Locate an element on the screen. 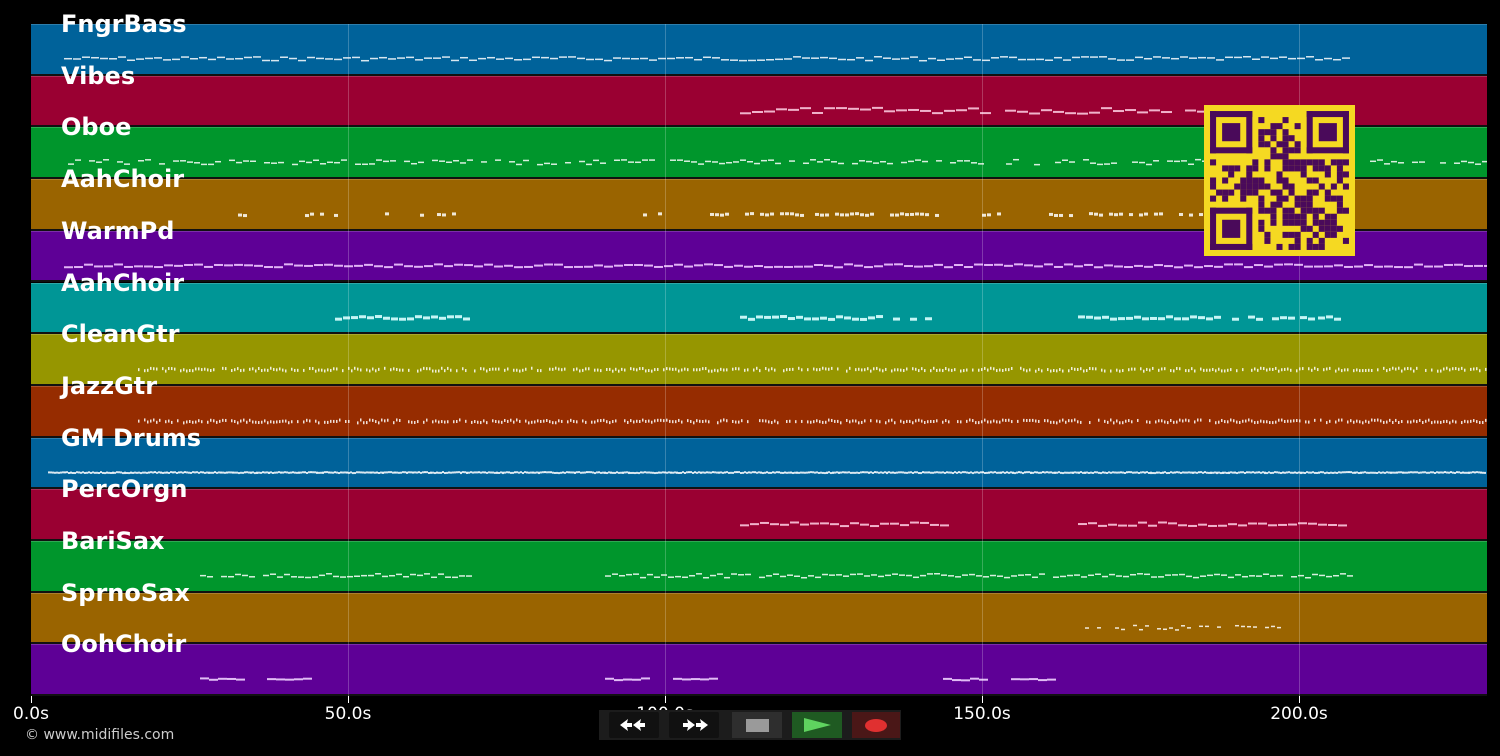  track-label: WarmPd is located at coordinates (118, 230).